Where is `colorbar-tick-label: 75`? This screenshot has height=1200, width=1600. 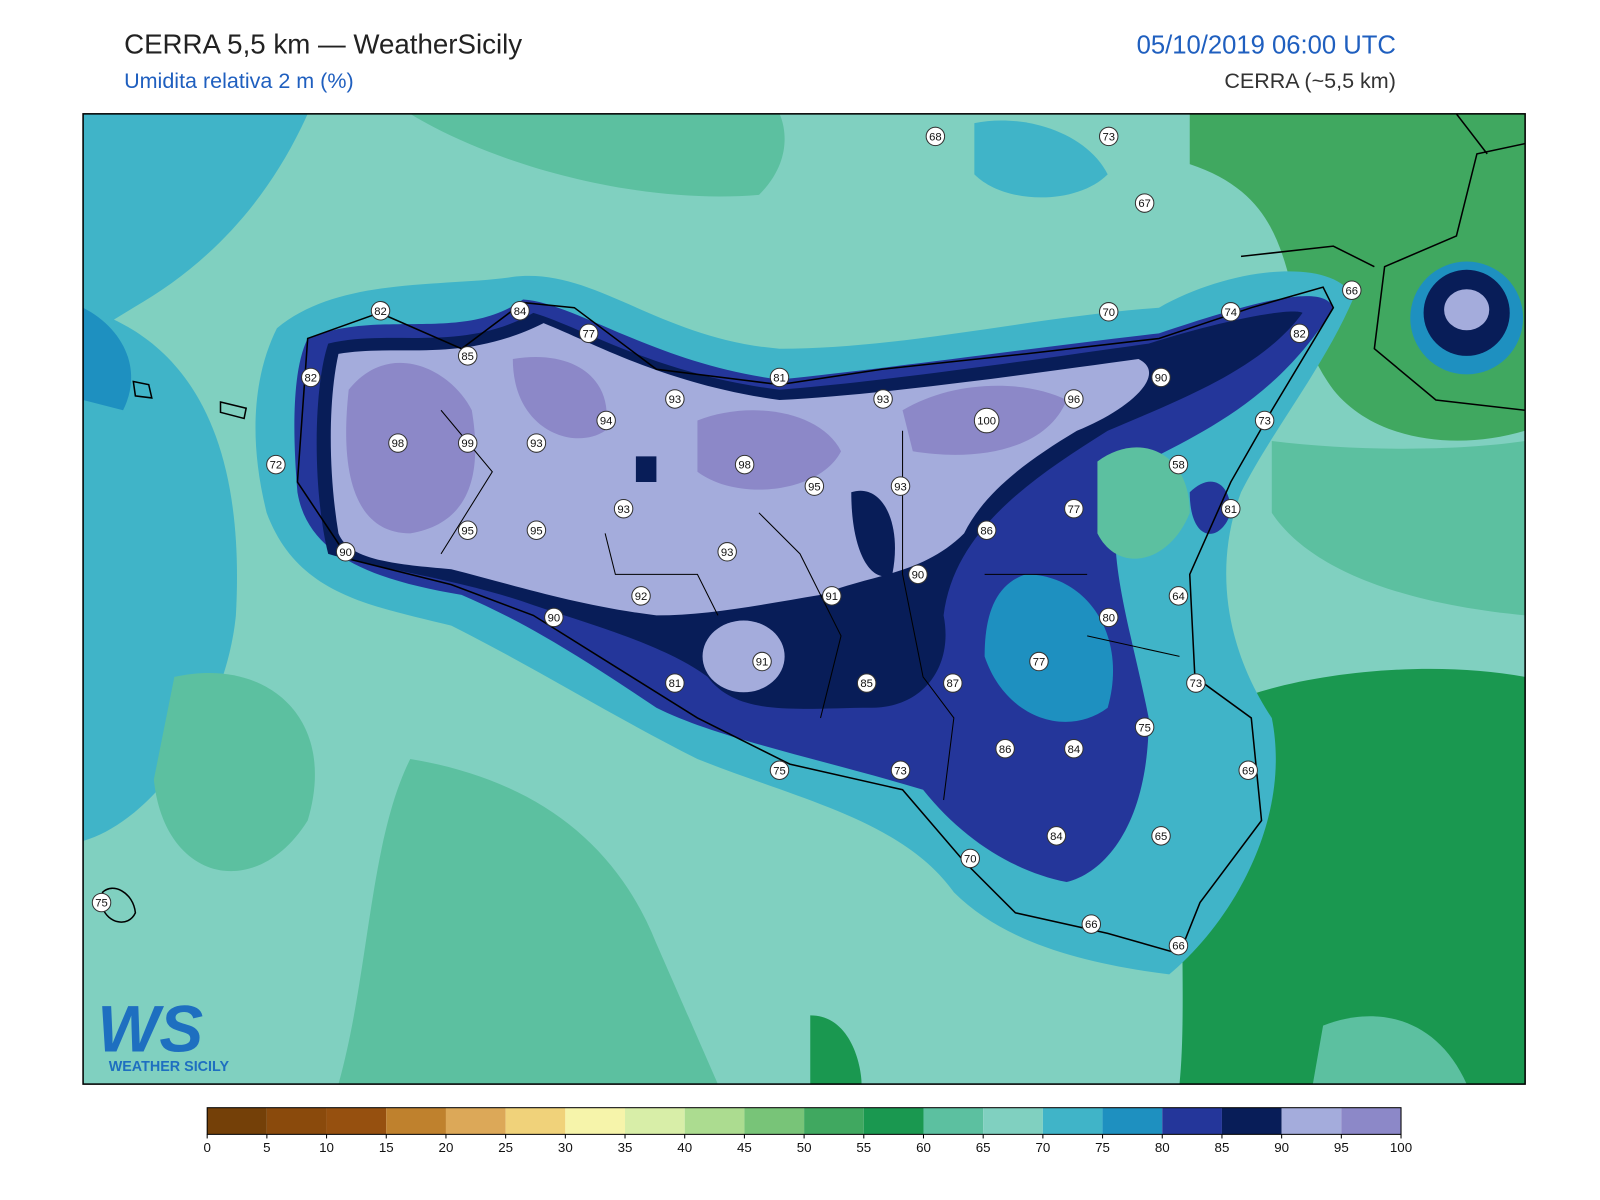 colorbar-tick-label: 75 is located at coordinates (1102, 1147).